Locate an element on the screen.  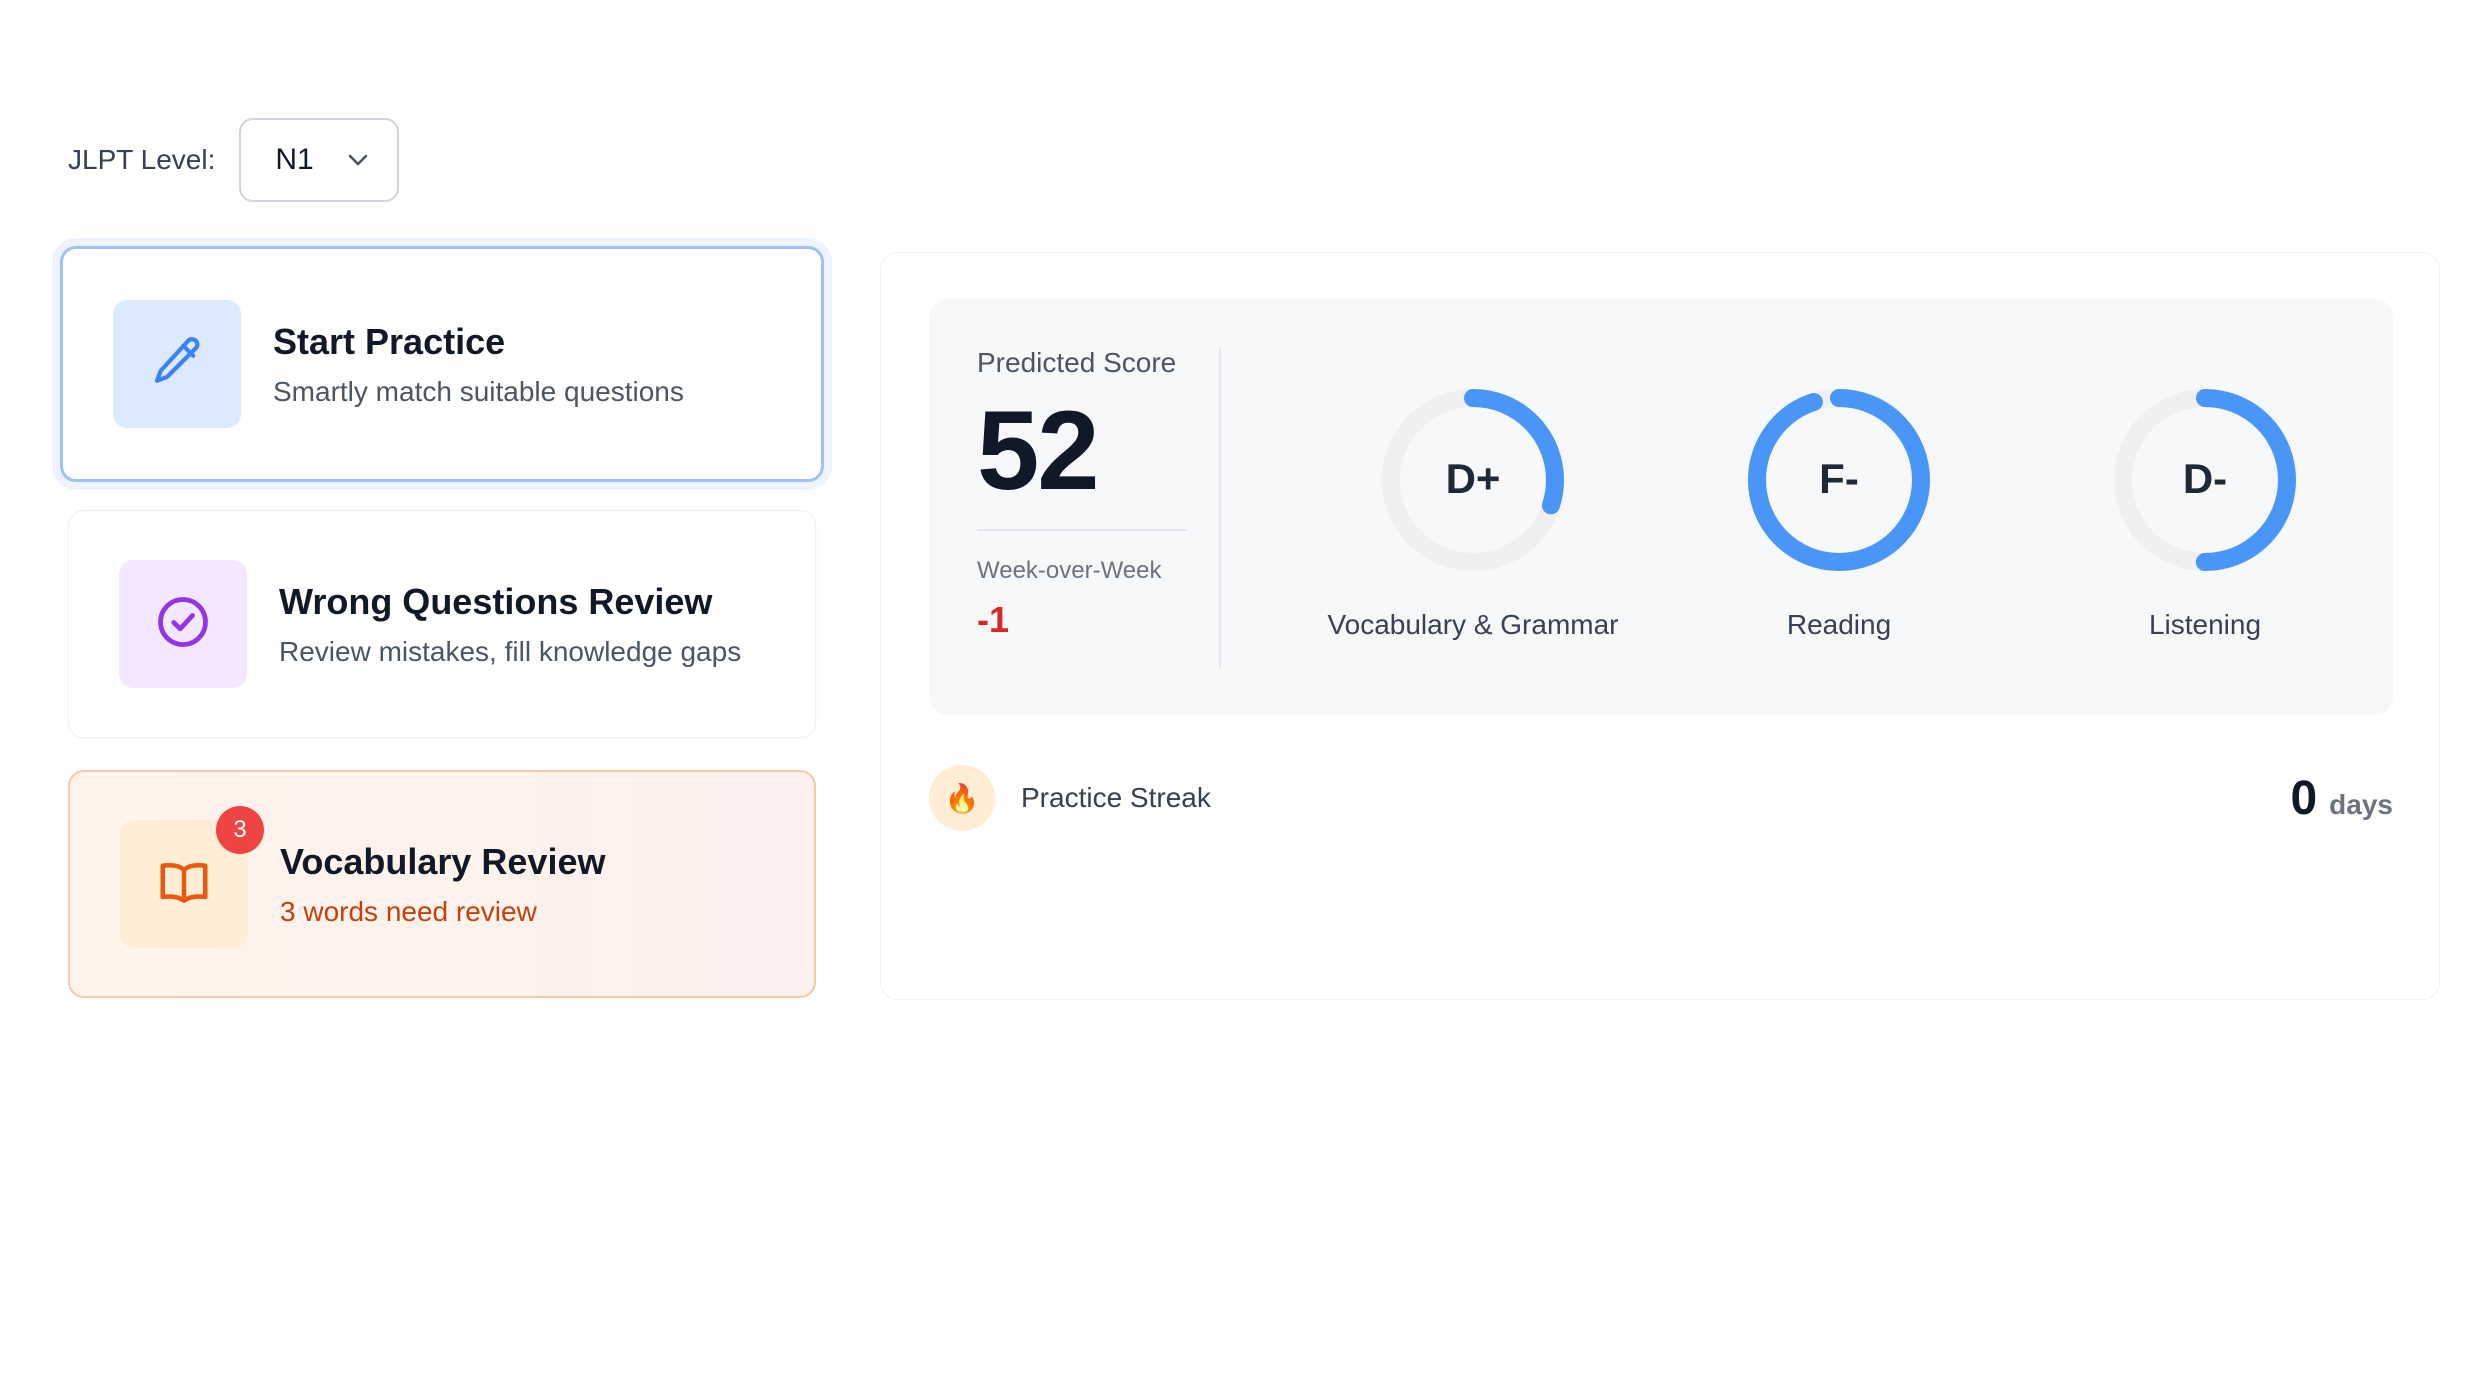
practice-streak-label: Practice Streak is located at coordinates (1116, 797).